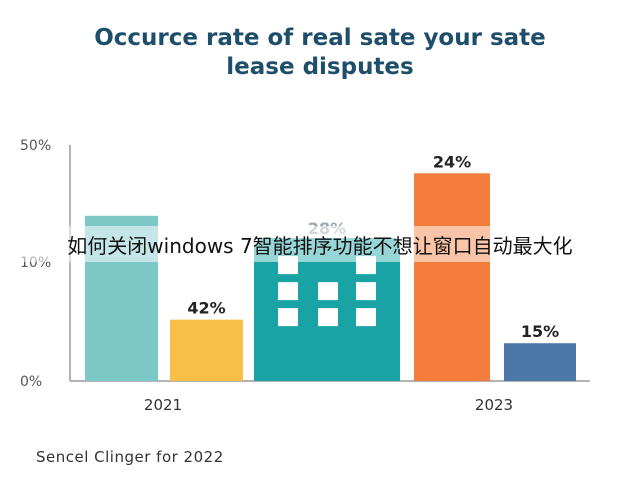 The width and height of the screenshot is (640, 480). I want to click on chart-footer: Sencel Clinger for 2022, so click(130, 457).